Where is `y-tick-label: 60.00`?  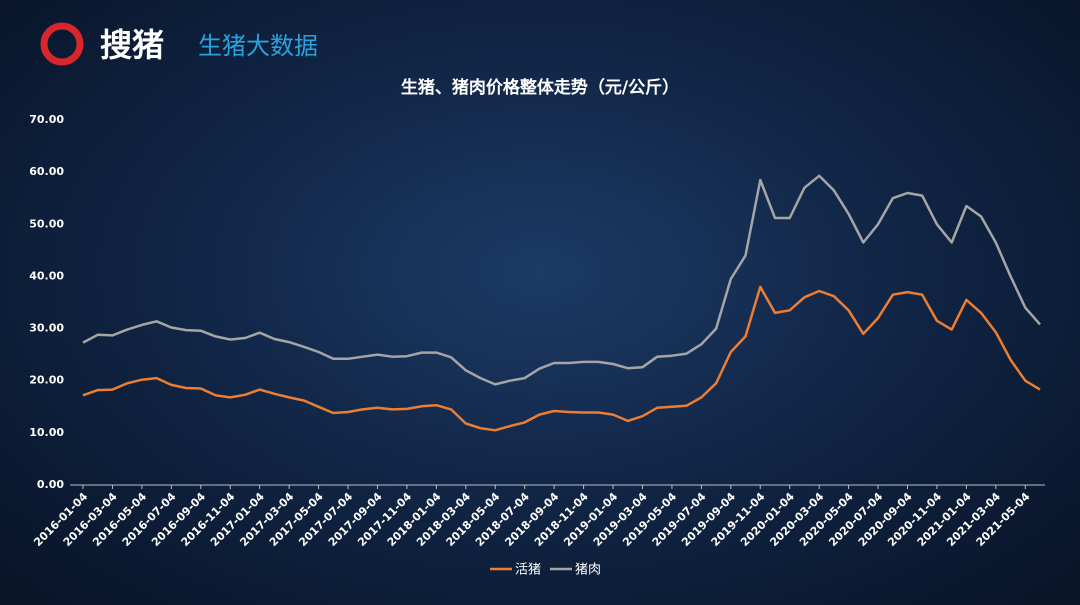
y-tick-label: 60.00 is located at coordinates (46, 171).